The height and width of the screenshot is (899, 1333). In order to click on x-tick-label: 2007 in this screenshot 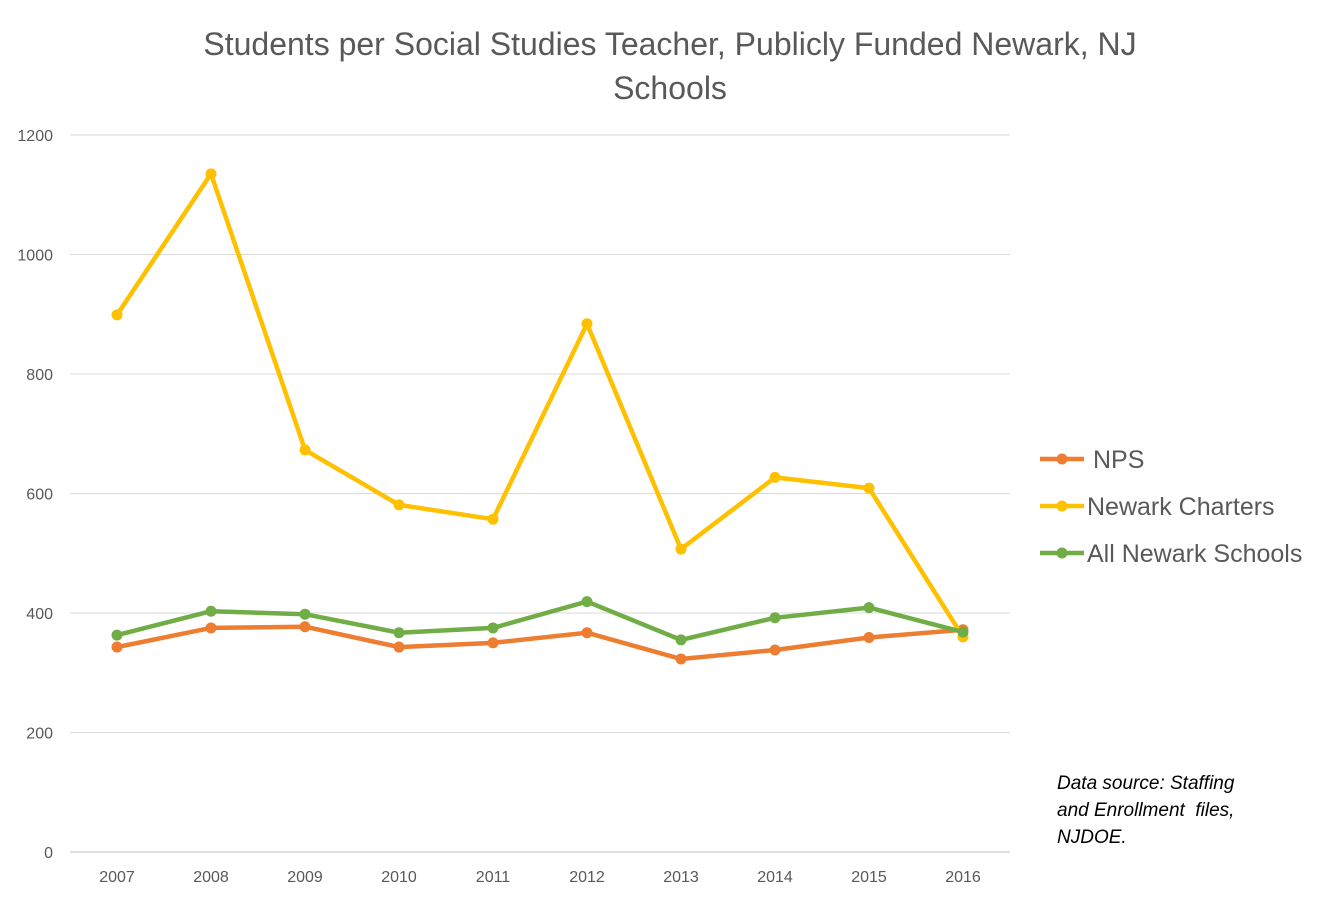, I will do `click(117, 877)`.